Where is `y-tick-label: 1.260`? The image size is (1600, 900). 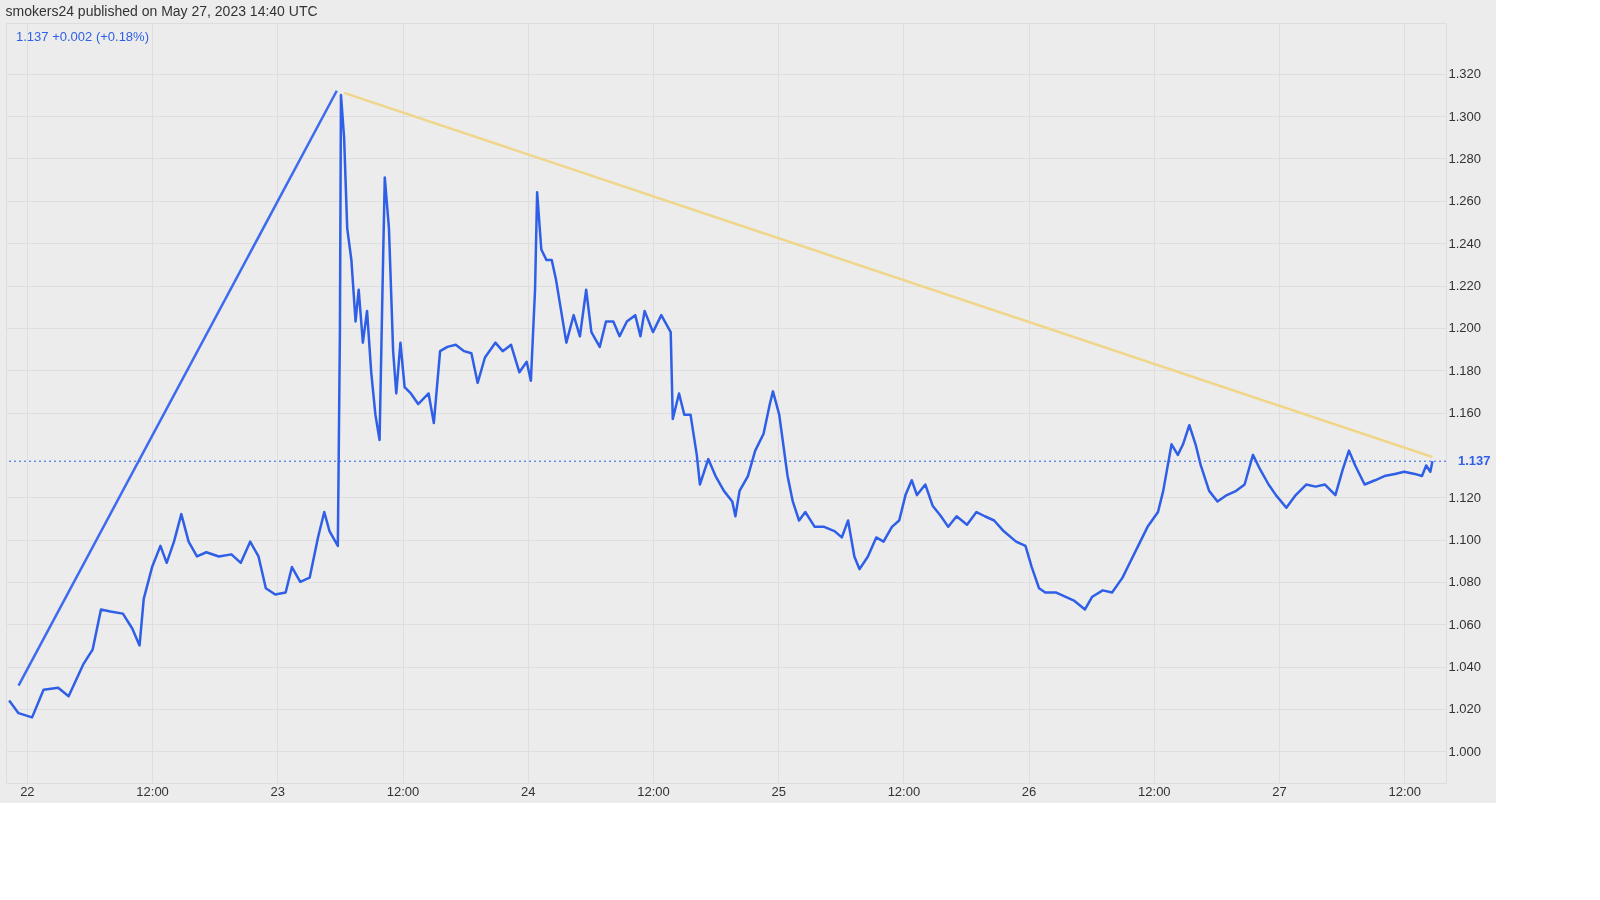
y-tick-label: 1.260 is located at coordinates (1465, 201).